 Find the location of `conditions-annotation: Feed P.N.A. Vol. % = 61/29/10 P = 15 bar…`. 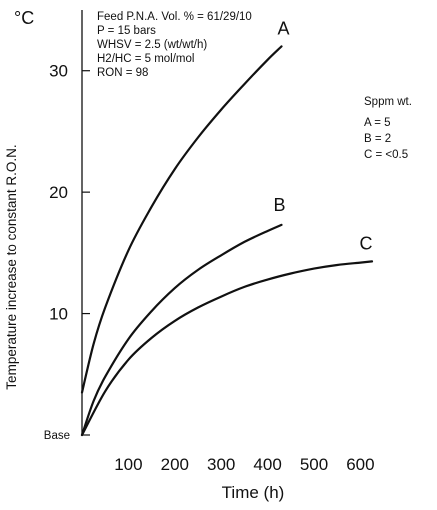

conditions-annotation: Feed P.N.A. Vol. % = 61/29/10 P = 15 bar… is located at coordinates (174, 45).